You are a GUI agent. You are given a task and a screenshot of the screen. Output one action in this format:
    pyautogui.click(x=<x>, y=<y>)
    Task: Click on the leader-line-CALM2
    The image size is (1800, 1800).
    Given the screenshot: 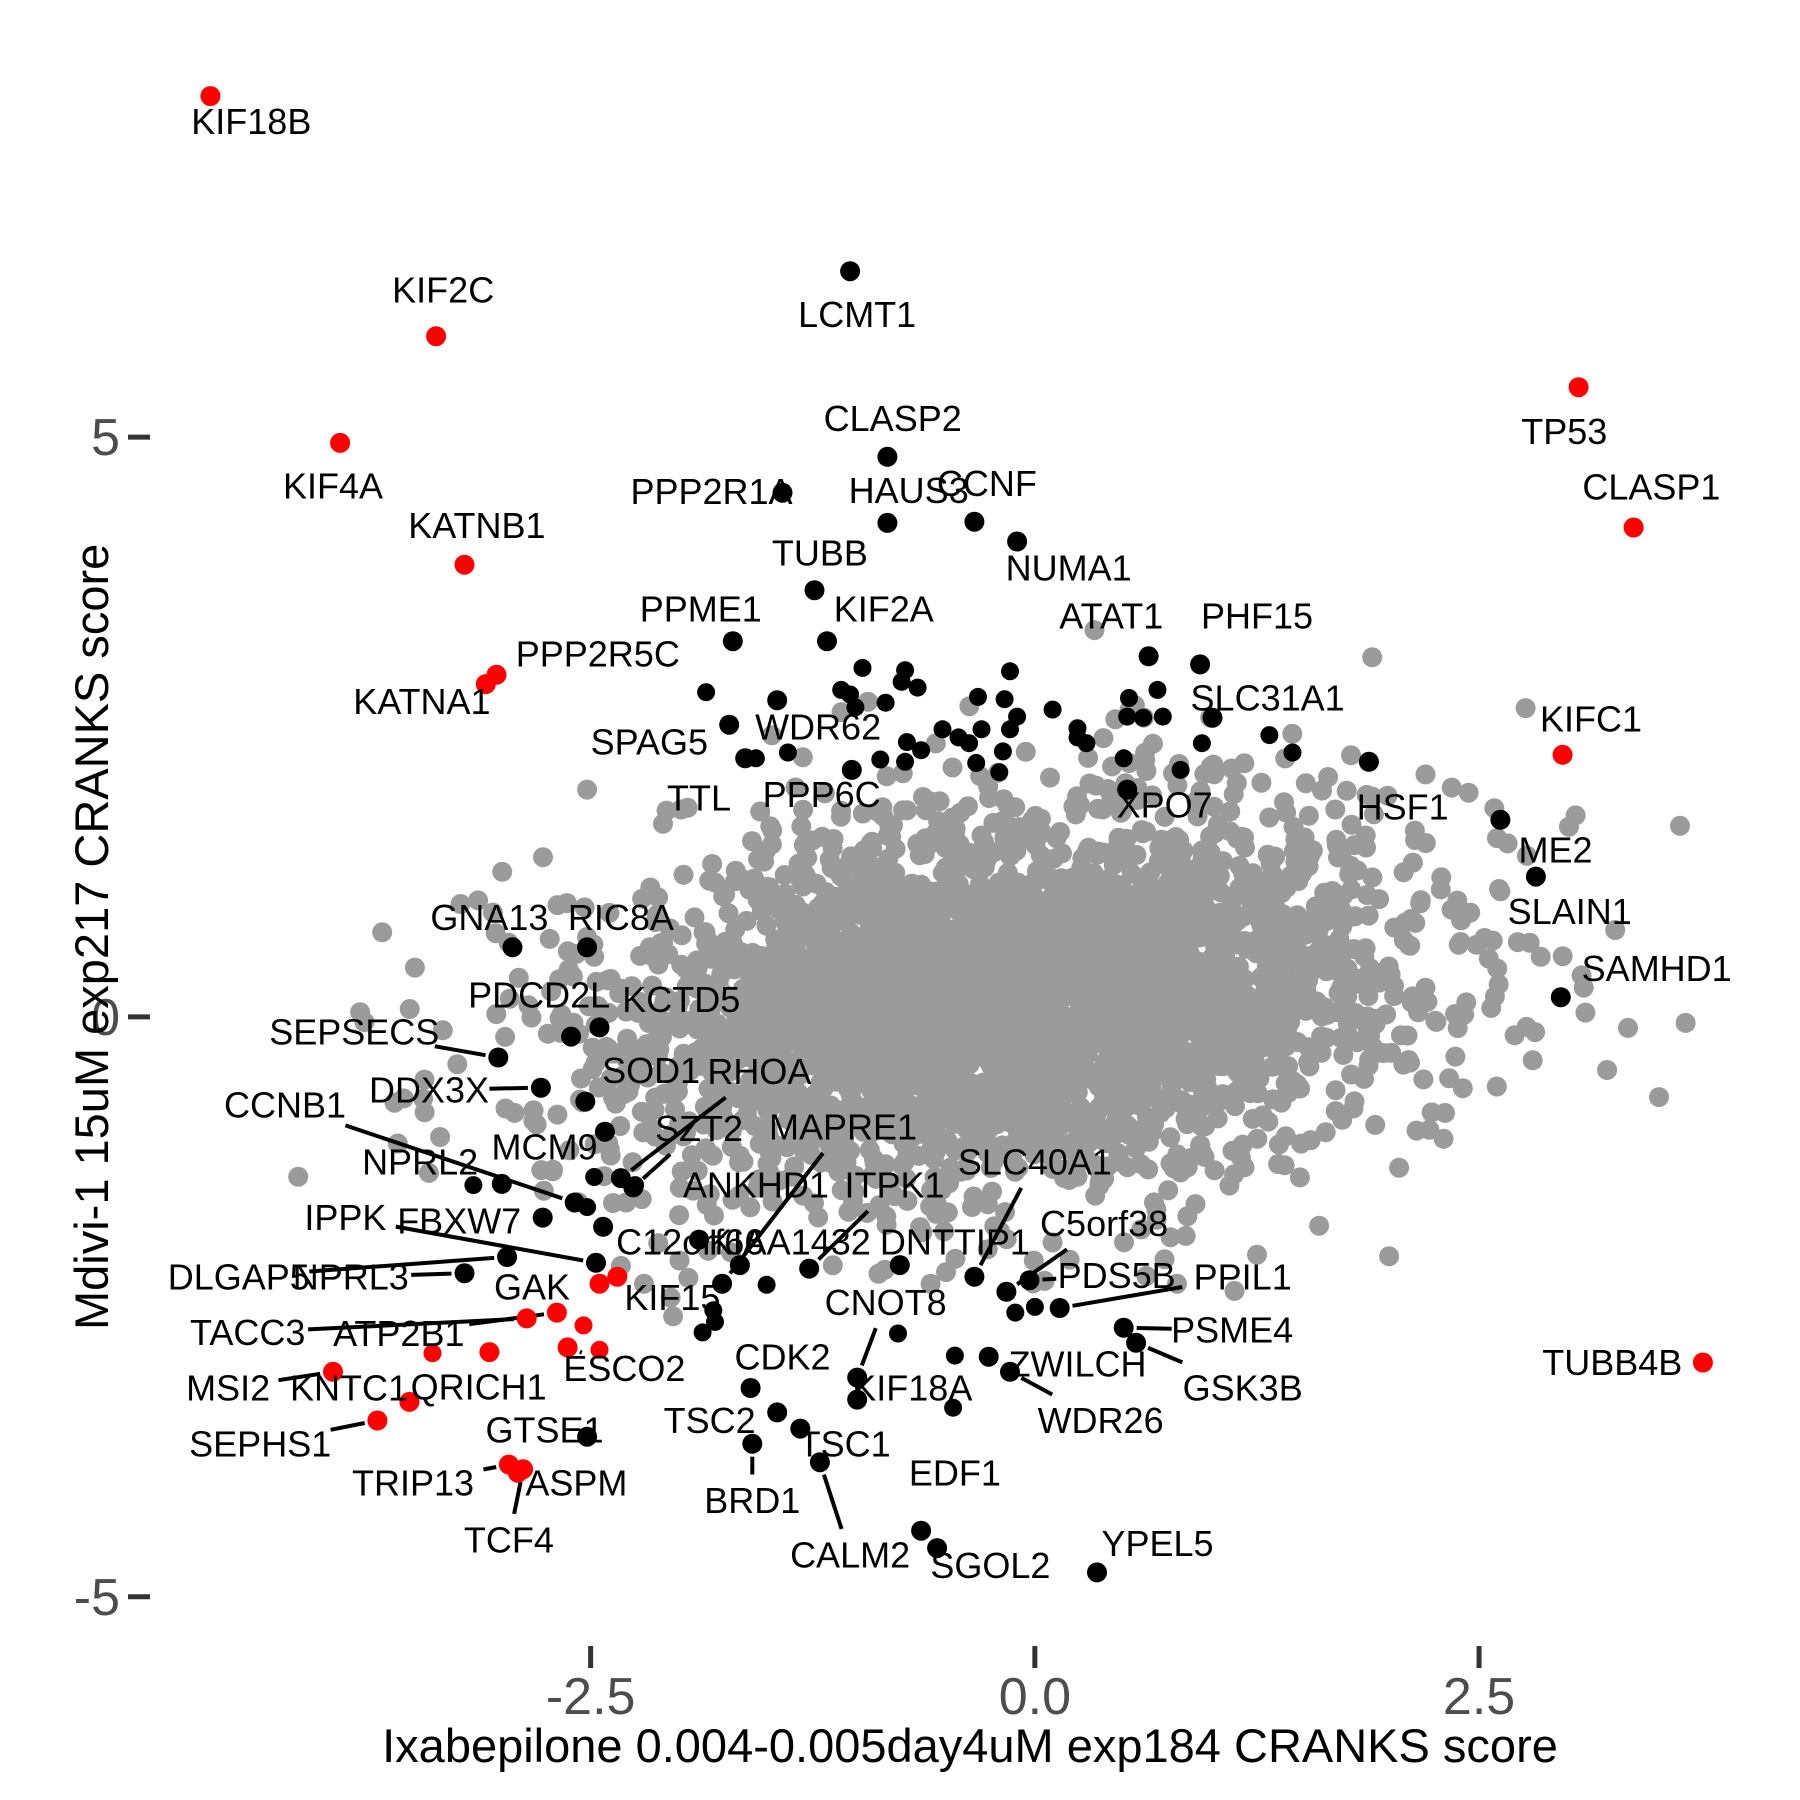 What is the action you would take?
    pyautogui.click(x=832, y=1501)
    